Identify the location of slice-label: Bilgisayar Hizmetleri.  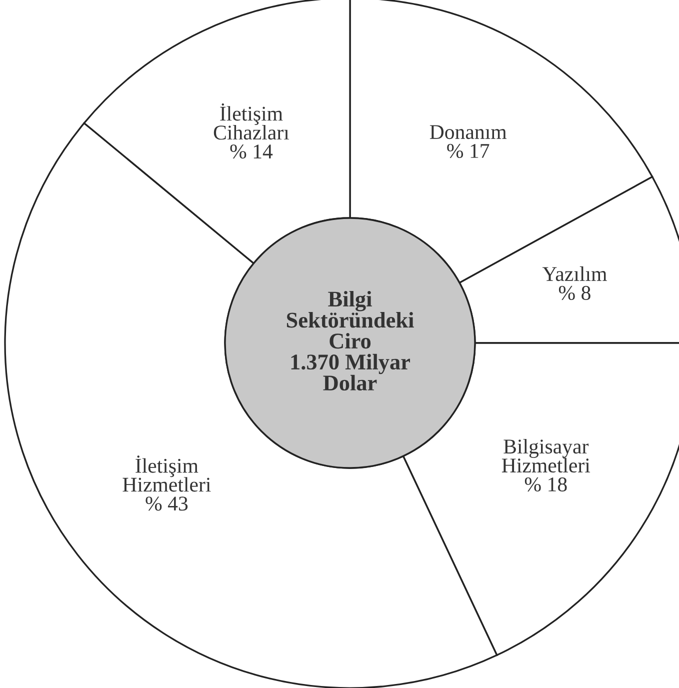
(546, 455).